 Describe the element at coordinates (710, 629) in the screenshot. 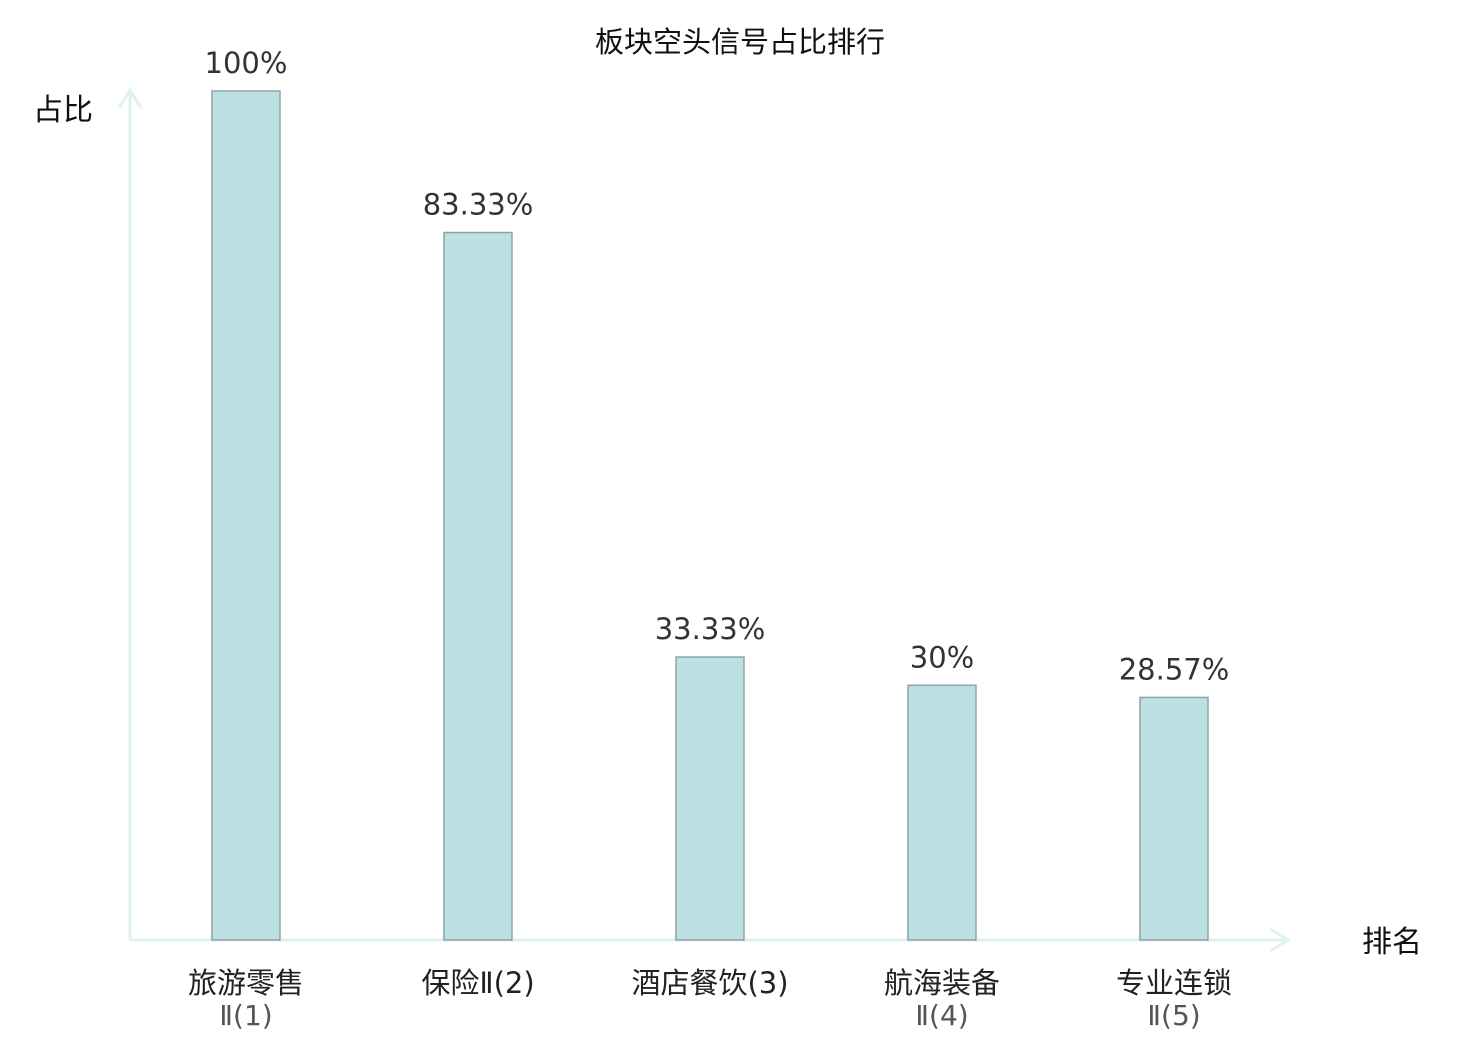

I see `value-label-3: 33.33%` at that location.